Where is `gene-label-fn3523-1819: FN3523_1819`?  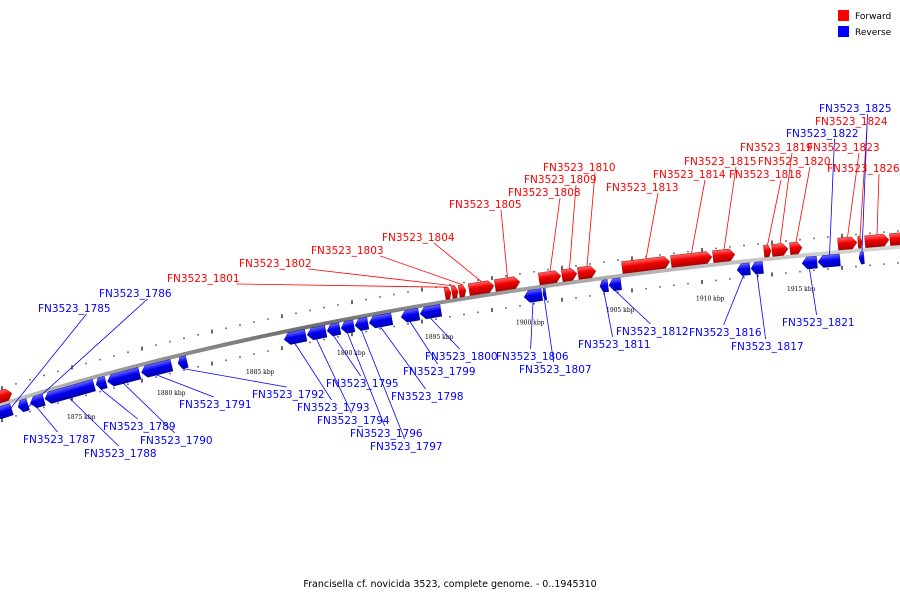 gene-label-fn3523-1819: FN3523_1819 is located at coordinates (776, 148).